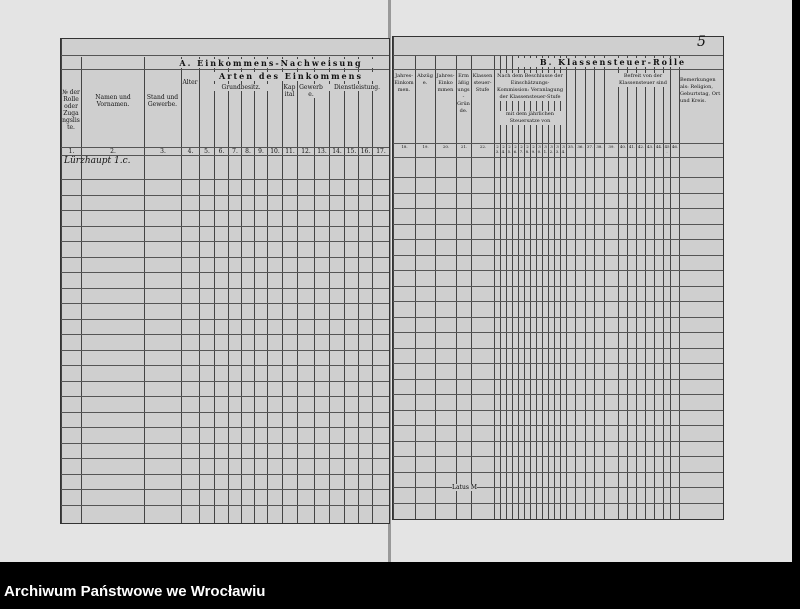 The width and height of the screenshot is (800, 609). I want to click on header-ermaessigung: Ermäßigungs-Gründe., so click(463, 94).